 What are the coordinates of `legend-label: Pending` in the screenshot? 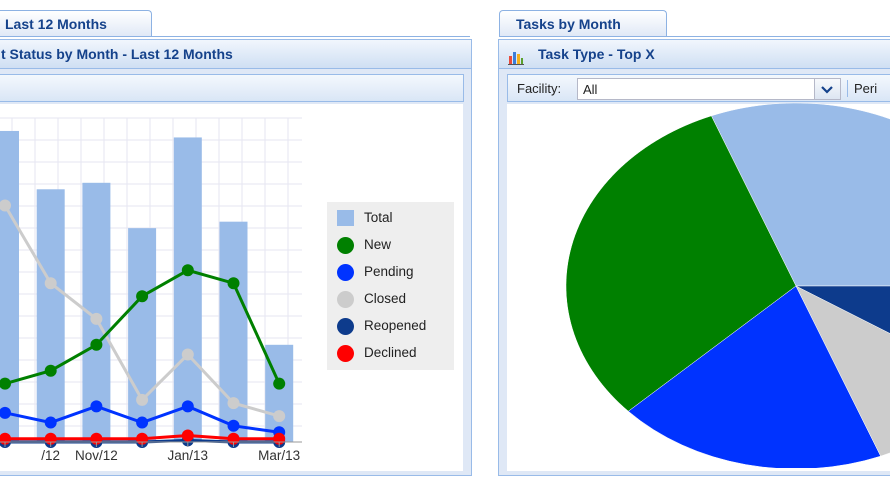 It's located at (389, 271).